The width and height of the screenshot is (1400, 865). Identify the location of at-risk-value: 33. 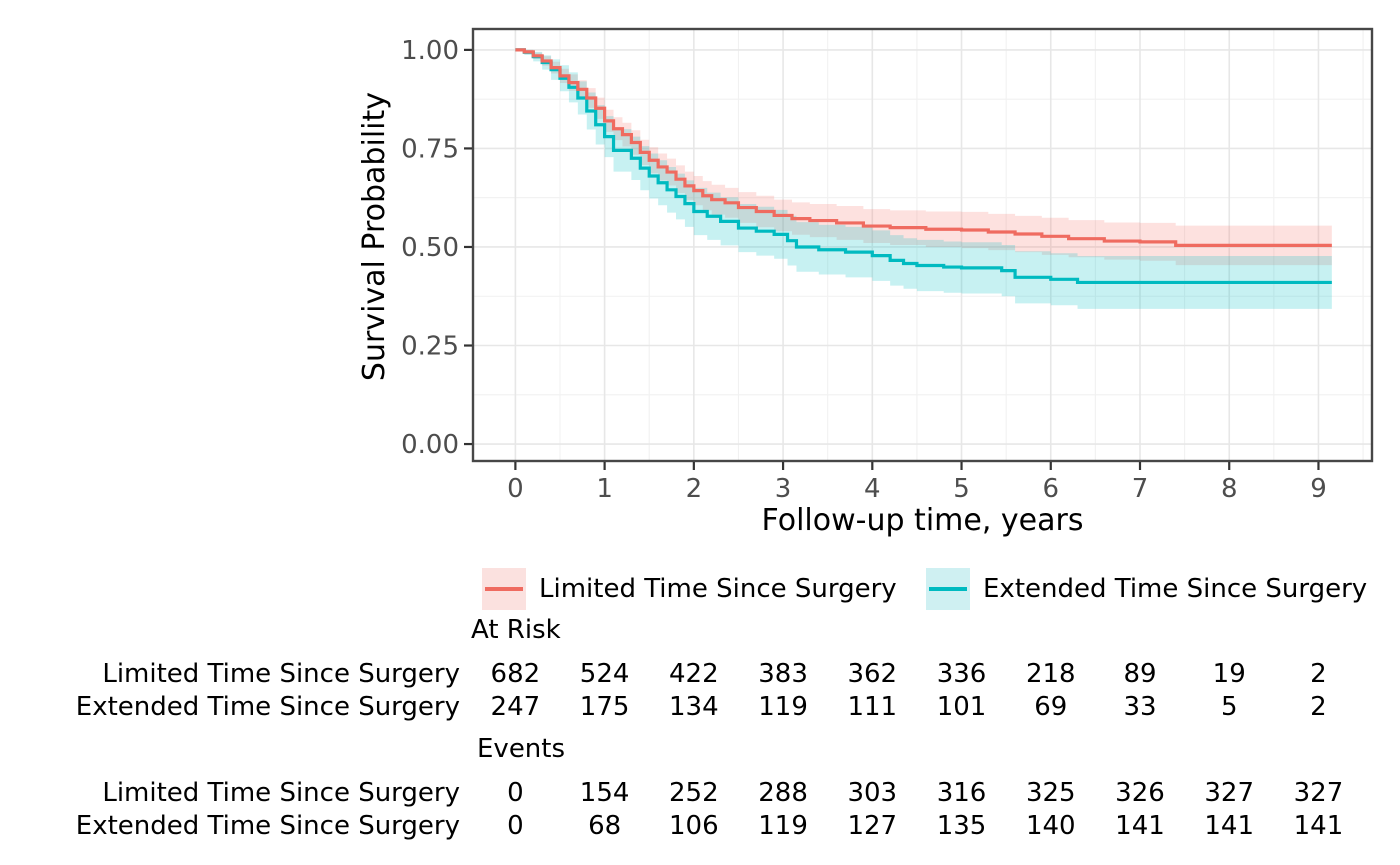
(1140, 707).